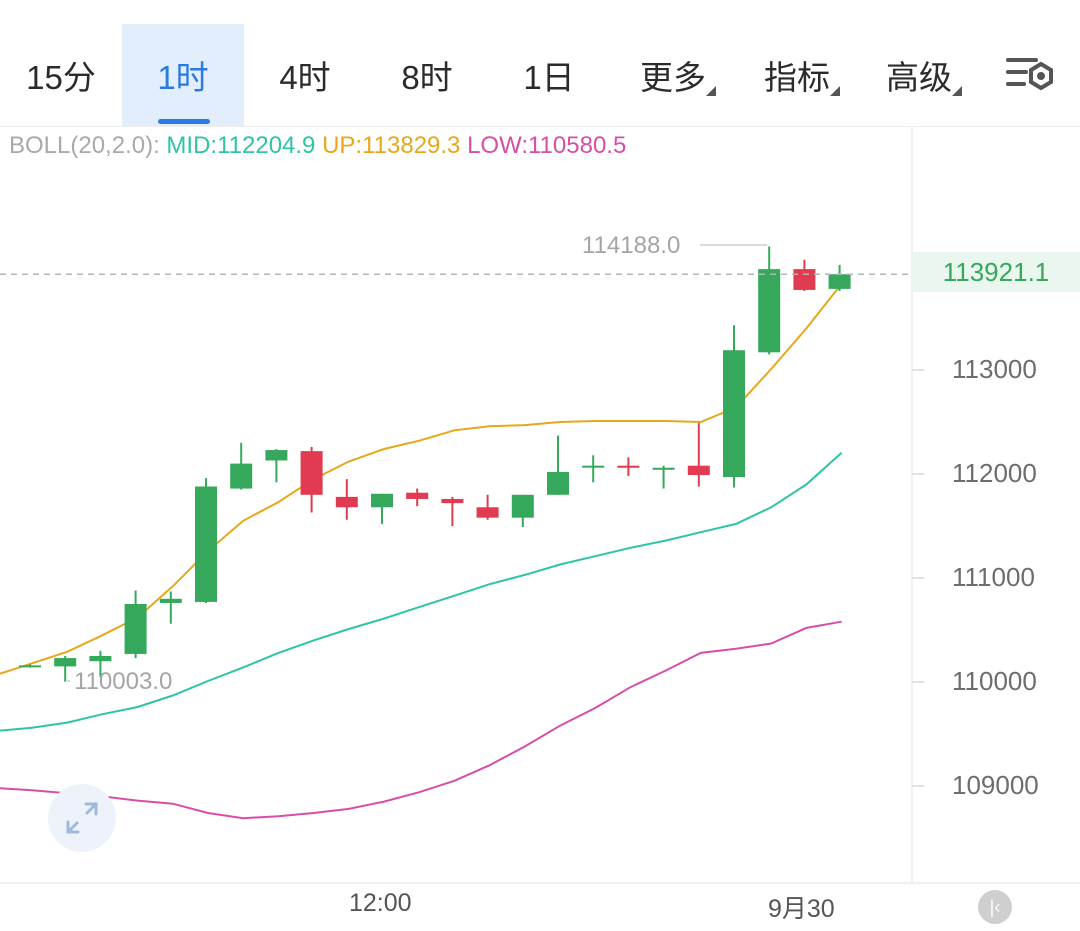  What do you see at coordinates (995, 785) in the screenshot?
I see `y-axis-label: 109000` at bounding box center [995, 785].